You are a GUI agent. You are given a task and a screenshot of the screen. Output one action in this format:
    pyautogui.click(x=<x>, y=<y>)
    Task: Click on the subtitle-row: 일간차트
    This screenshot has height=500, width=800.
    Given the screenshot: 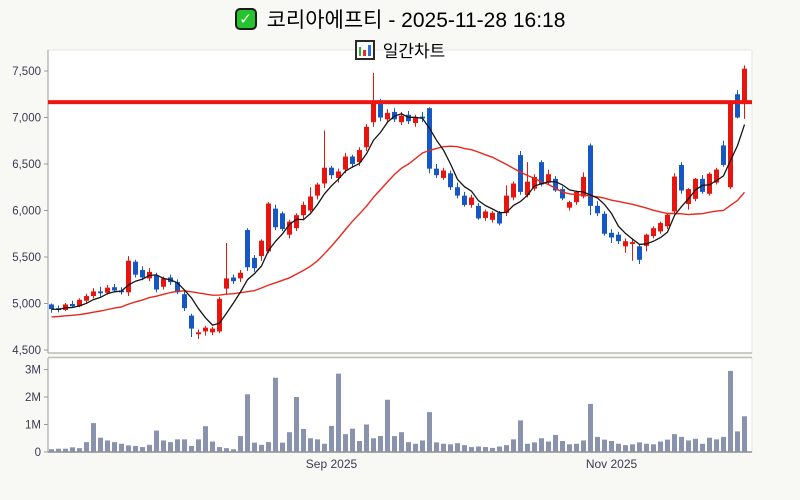 What is the action you would take?
    pyautogui.click(x=400, y=49)
    